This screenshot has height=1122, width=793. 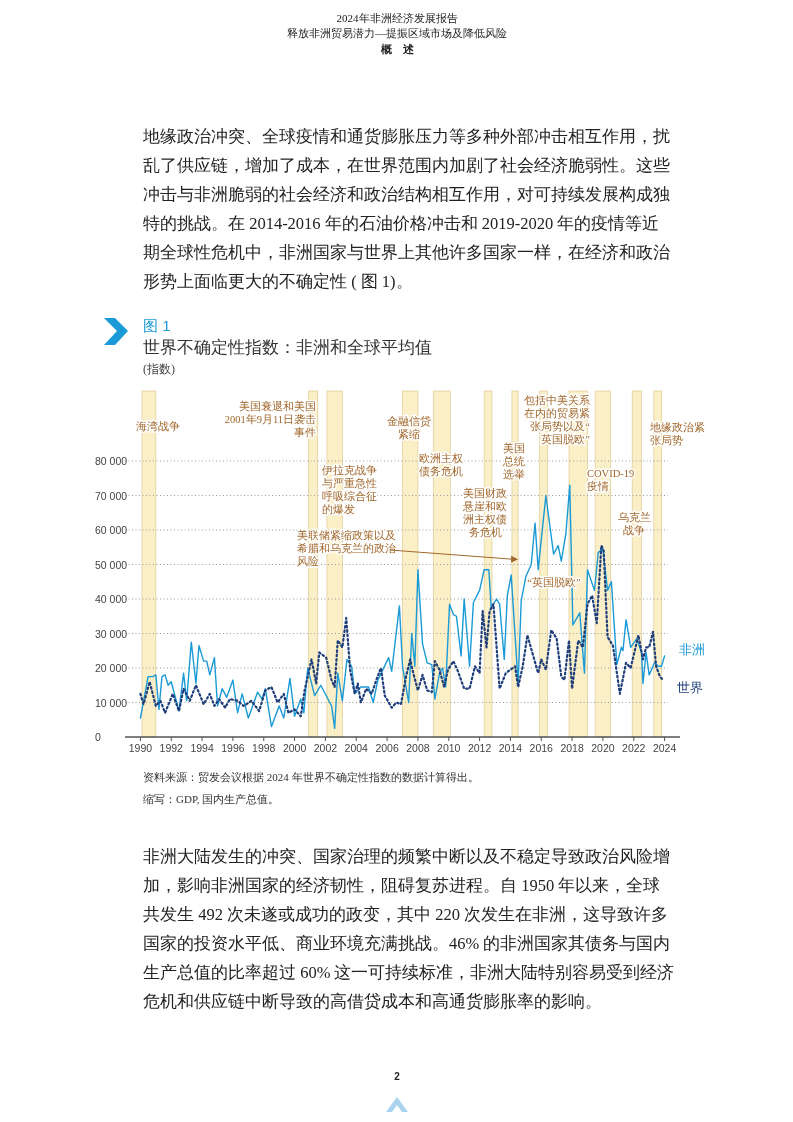 What do you see at coordinates (346, 548) in the screenshot?
I see `annotation: 美联储紧缩政策以及希腊和乌克兰的政治风险` at bounding box center [346, 548].